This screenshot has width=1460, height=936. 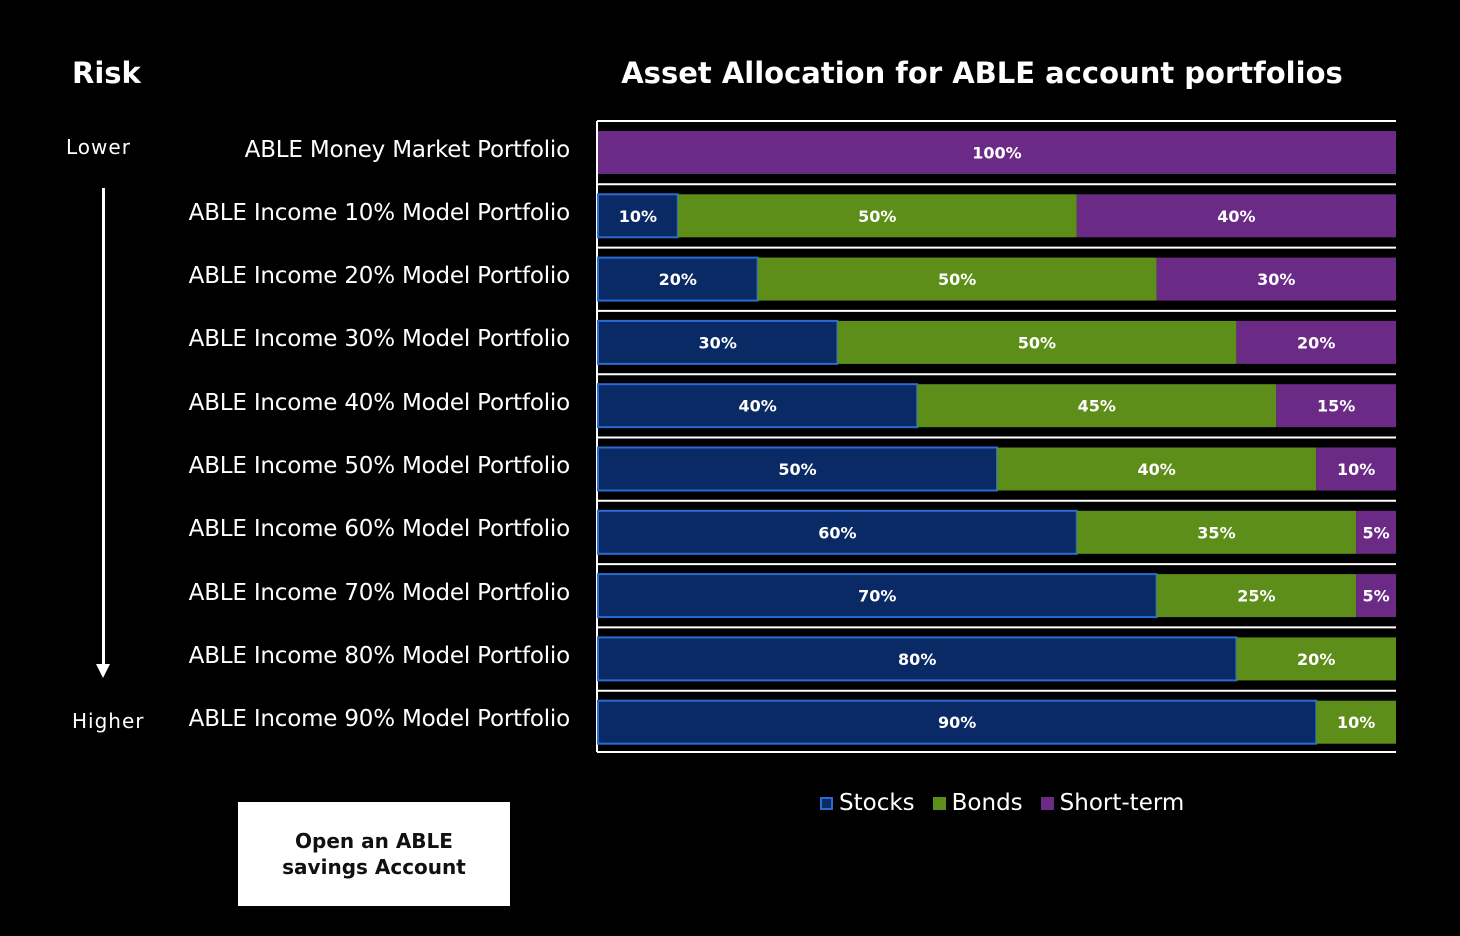 I want to click on category-label: ABLE Income 40% Model Portfolio, so click(x=379, y=402).